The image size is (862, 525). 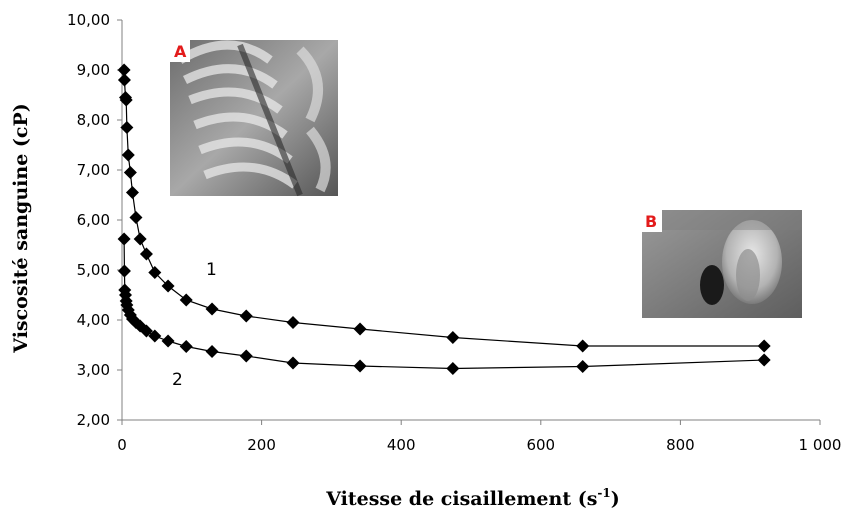 I want to click on inset-image-a: A, so click(x=254, y=118).